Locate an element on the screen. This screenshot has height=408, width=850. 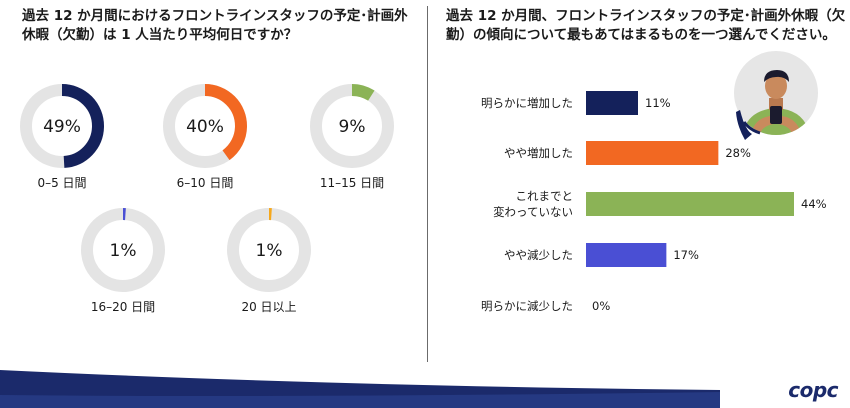
donut-5: 1% 20 日以上 is located at coordinates (269, 261).